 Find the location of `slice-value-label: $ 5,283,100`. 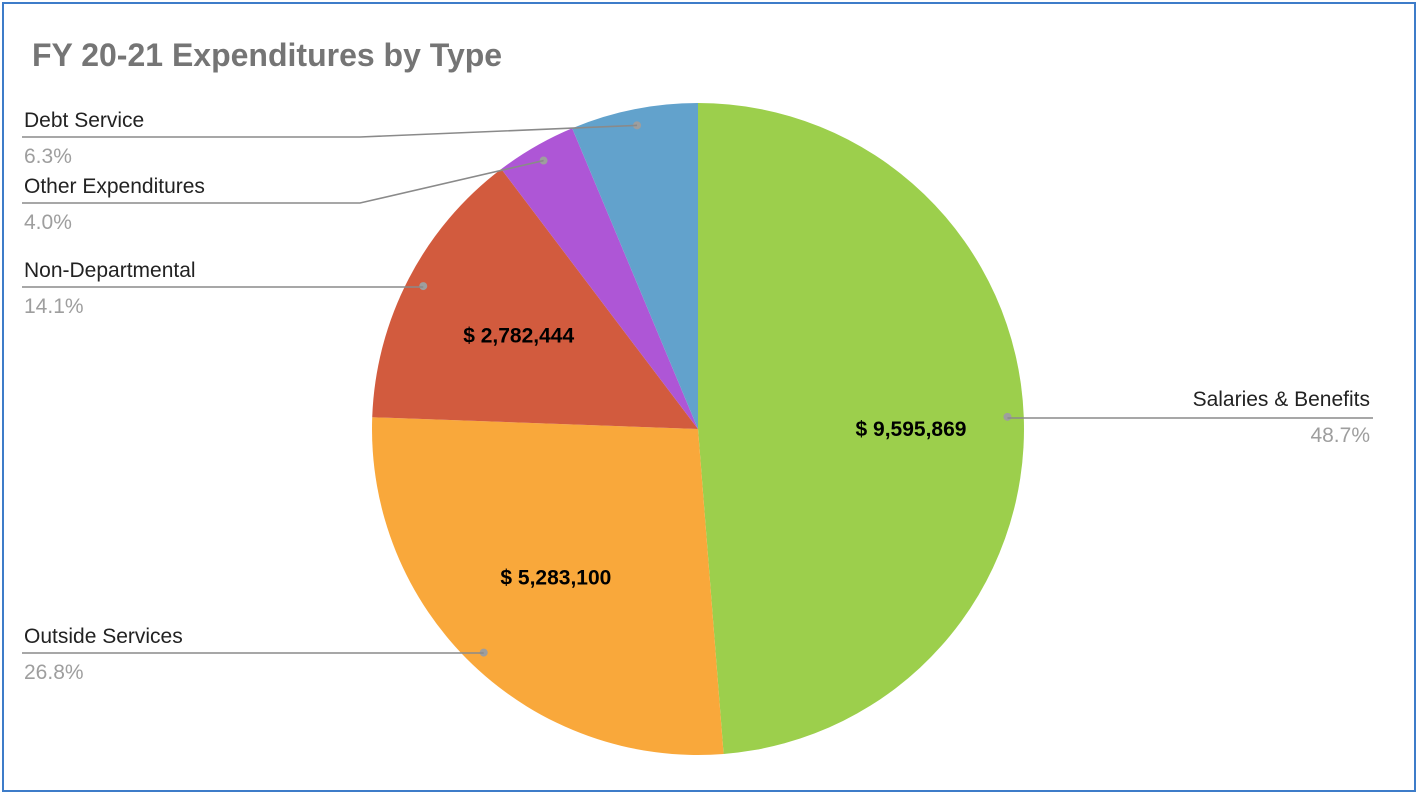

slice-value-label: $ 5,283,100 is located at coordinates (555, 577).